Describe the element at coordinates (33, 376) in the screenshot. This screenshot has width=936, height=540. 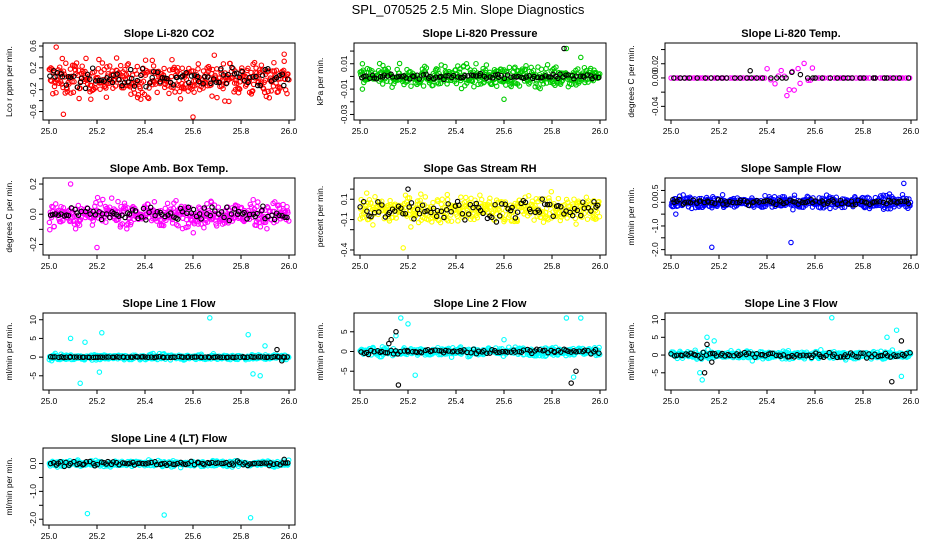
I see `y-tick-label: -5` at that location.